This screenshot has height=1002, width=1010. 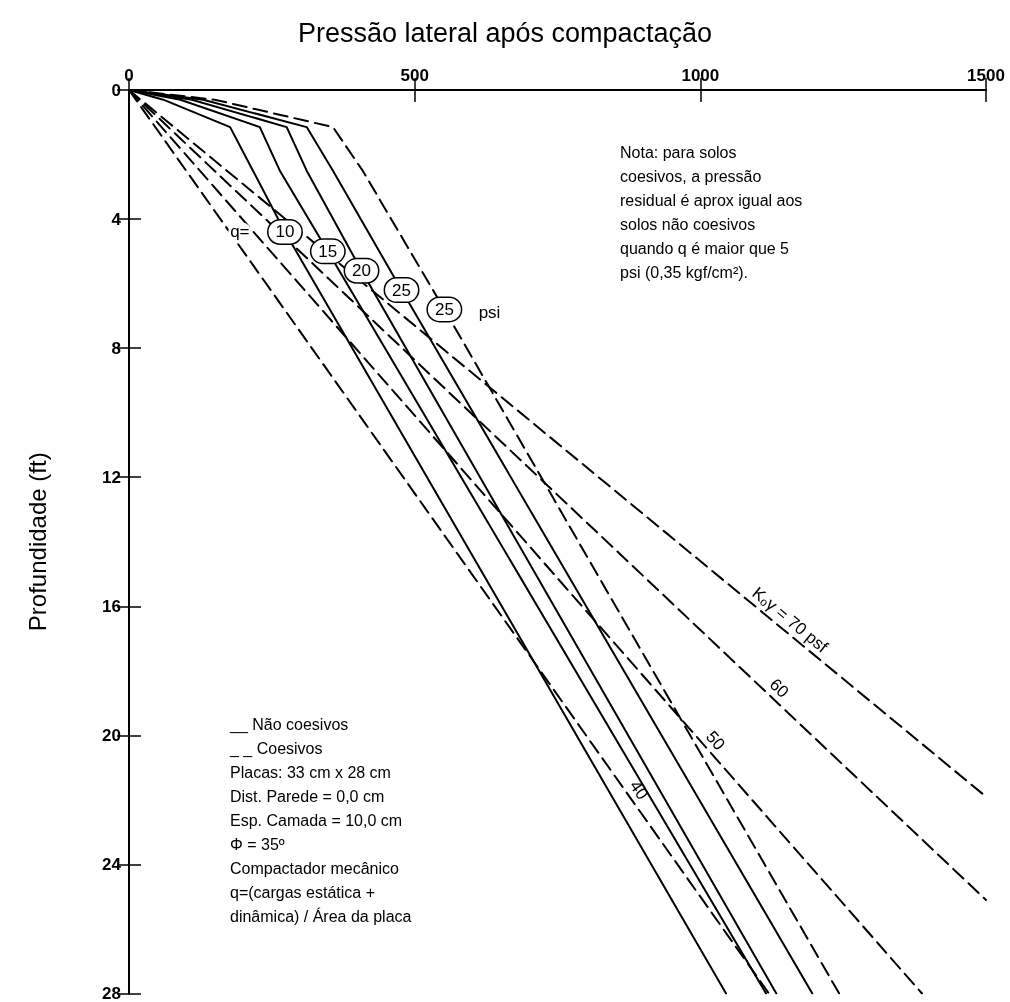 What do you see at coordinates (111, 606) in the screenshot?
I see `y-tick-label: 16` at bounding box center [111, 606].